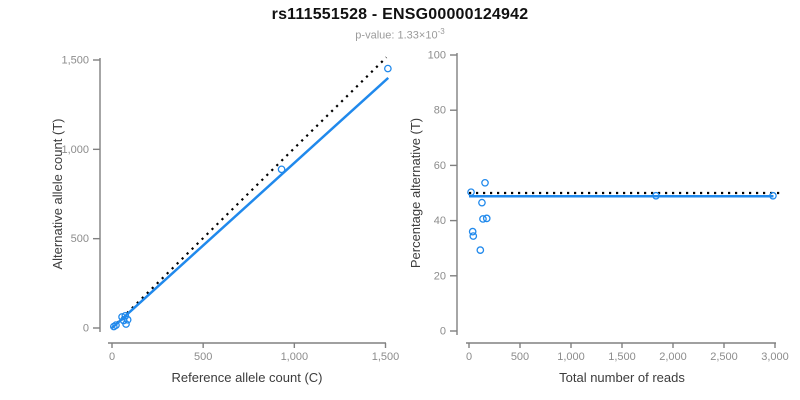 The height and width of the screenshot is (400, 800). I want to click on x-tick-label: 2,500, so click(724, 357).